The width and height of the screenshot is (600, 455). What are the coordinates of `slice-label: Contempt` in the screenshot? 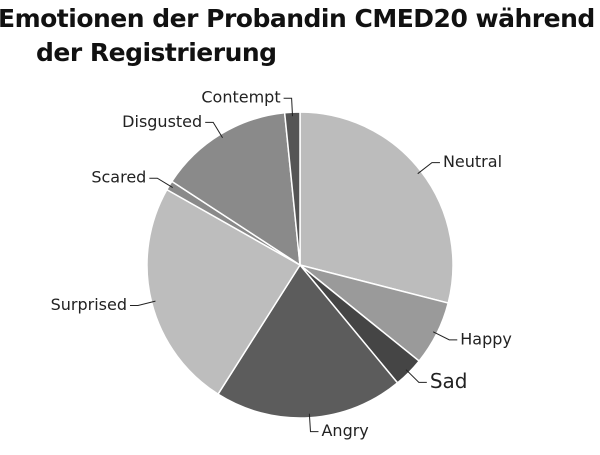 It's located at (240, 97).